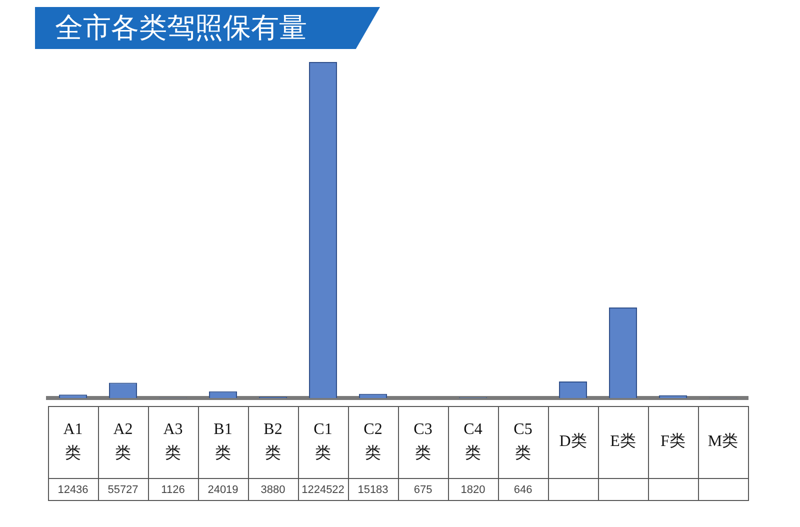 The height and width of the screenshot is (527, 800). I want to click on data-label: 12436, so click(73, 490).